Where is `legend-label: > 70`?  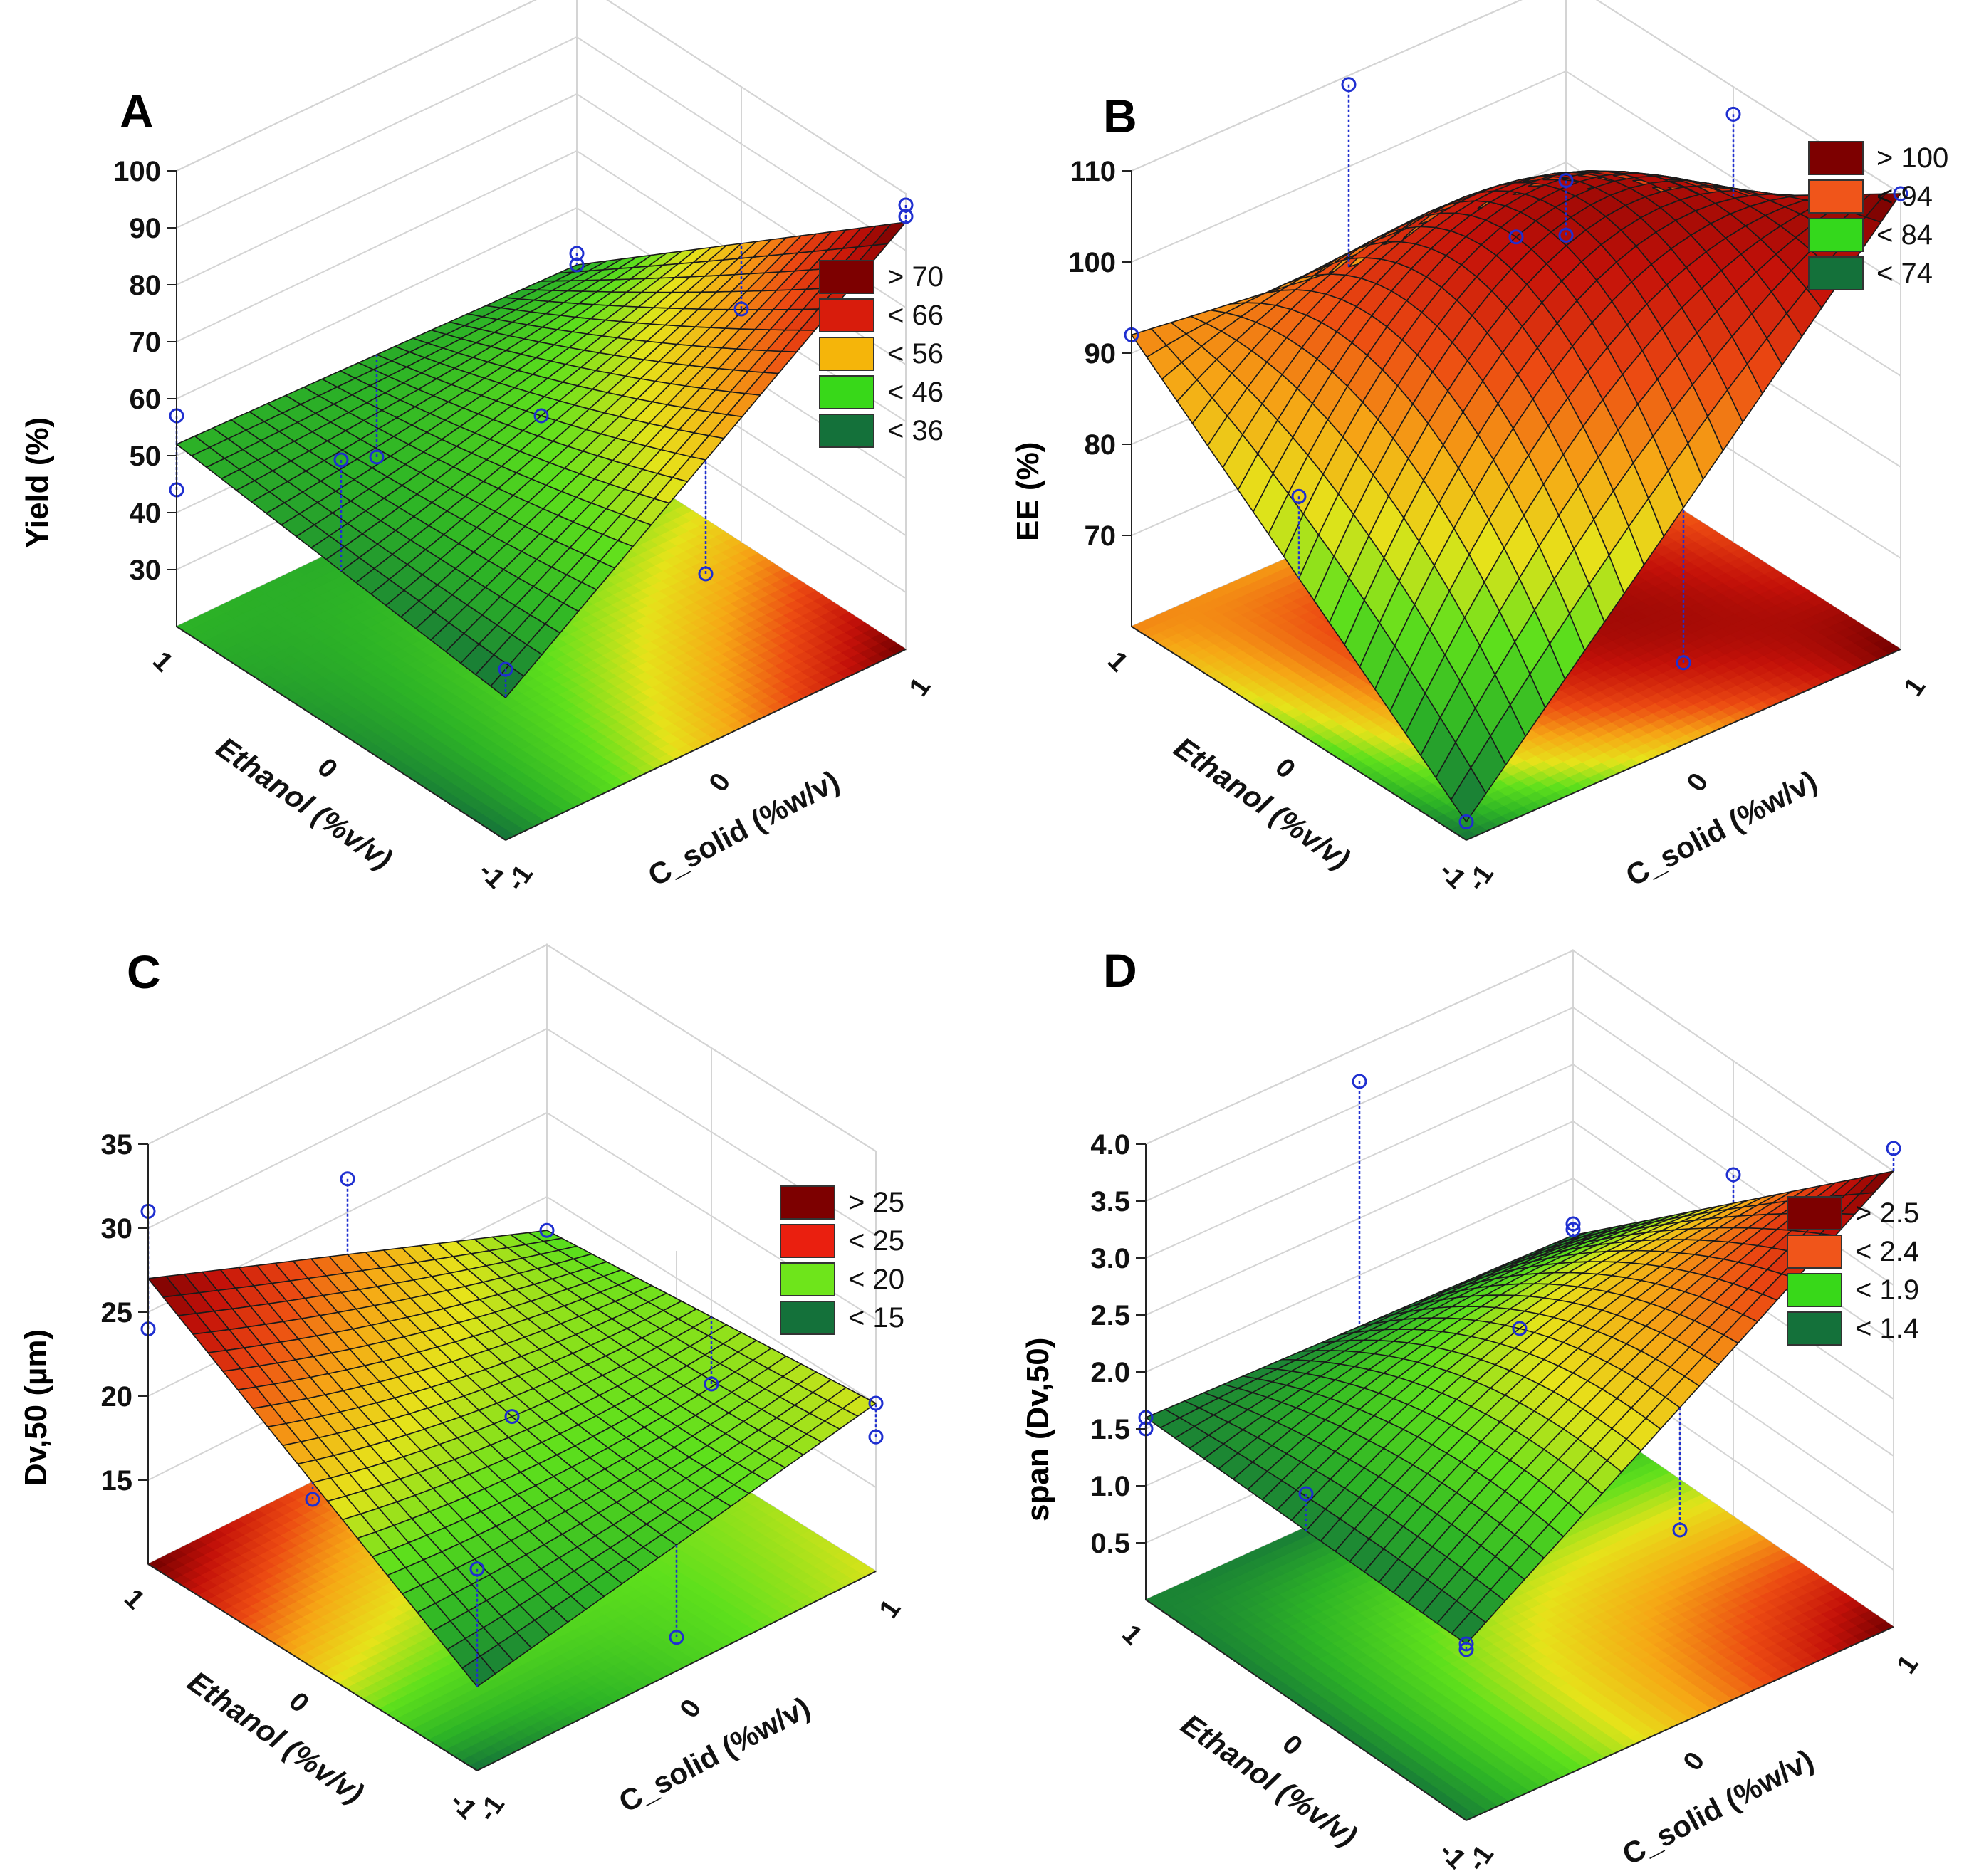 legend-label: > 70 is located at coordinates (915, 277).